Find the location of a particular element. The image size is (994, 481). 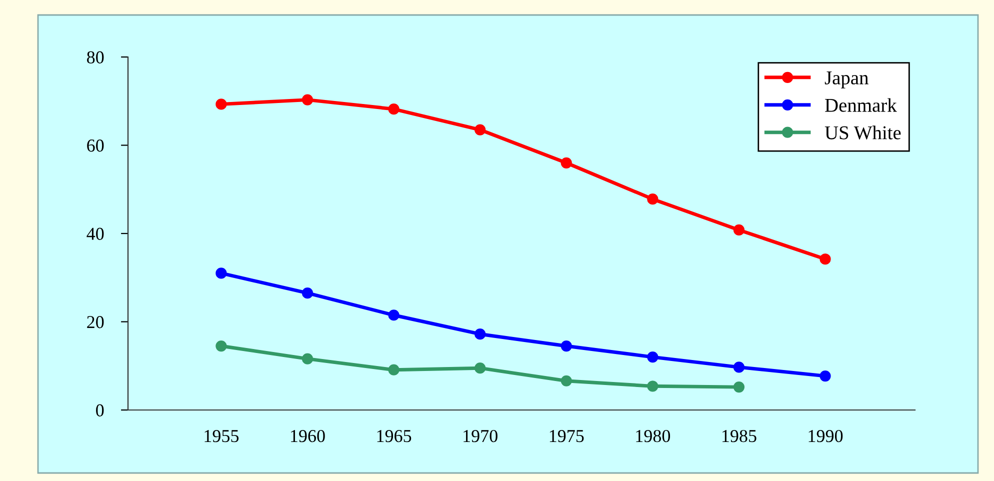

legend-label: Denmark is located at coordinates (861, 105).